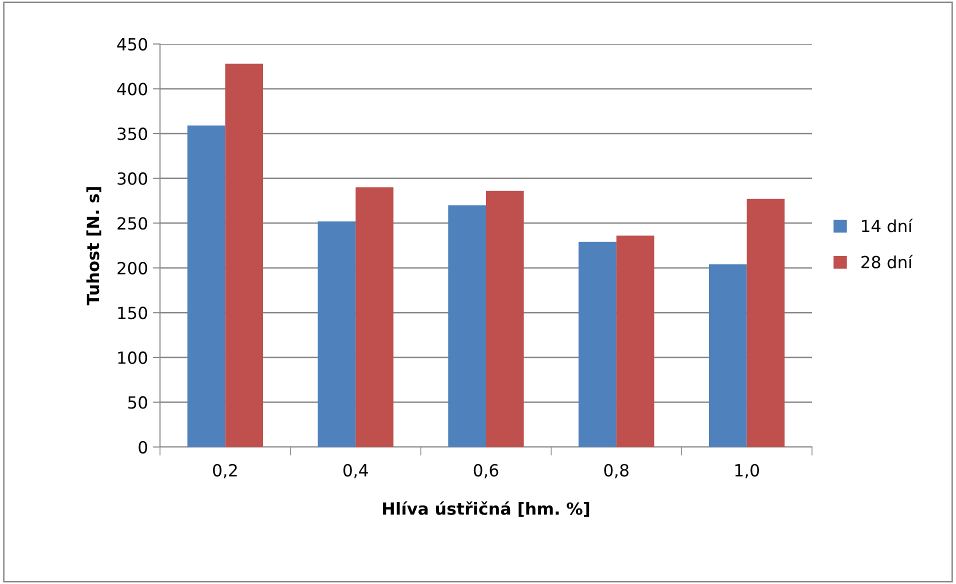  Describe the element at coordinates (133, 134) in the screenshot. I see `y-tick-label: 350` at that location.